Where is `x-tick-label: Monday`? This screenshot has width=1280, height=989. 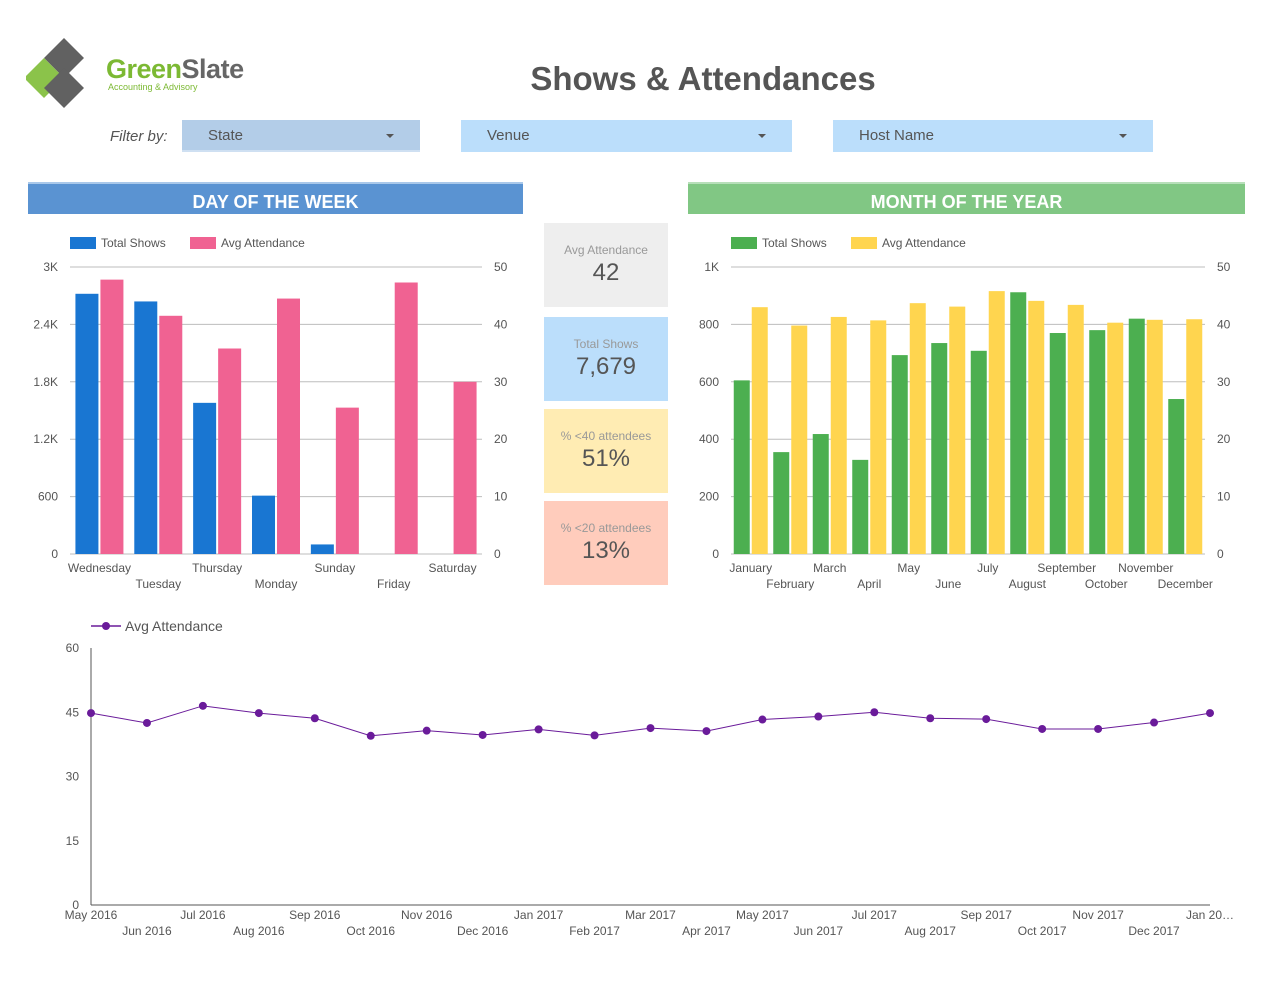
x-tick-label: Monday is located at coordinates (276, 584).